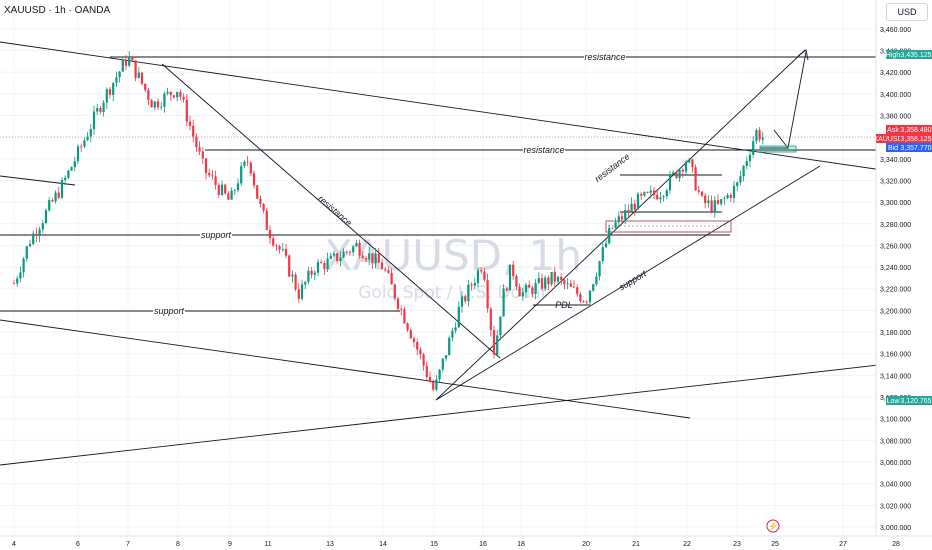 The height and width of the screenshot is (550, 932). What do you see at coordinates (345, 369) in the screenshot?
I see `lower-descending-trendline` at bounding box center [345, 369].